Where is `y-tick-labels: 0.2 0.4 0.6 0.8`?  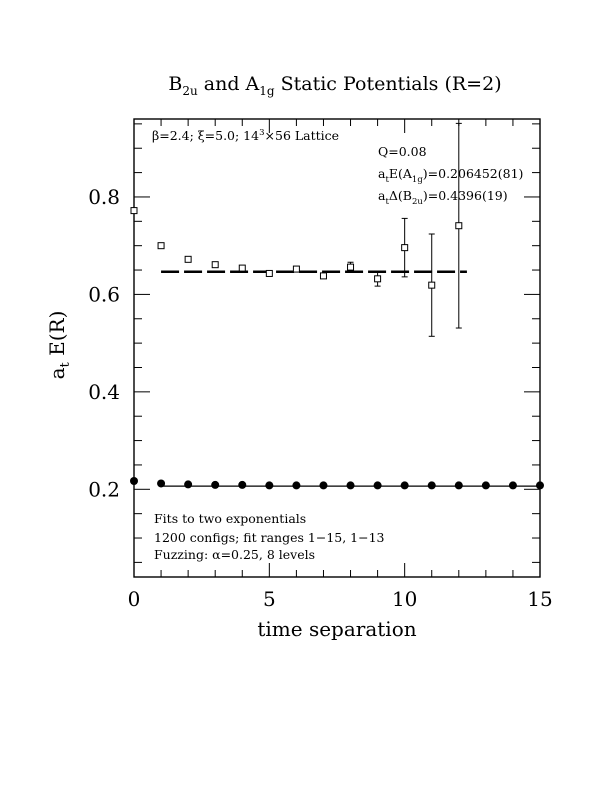 y-tick-labels: 0.2 0.4 0.6 0.8 is located at coordinates (104, 343).